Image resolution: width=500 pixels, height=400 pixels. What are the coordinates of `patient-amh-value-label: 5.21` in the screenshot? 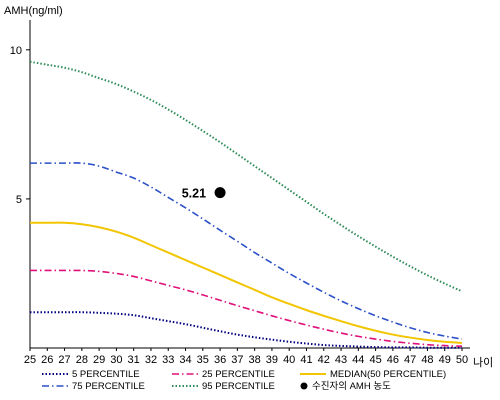 It's located at (194, 194).